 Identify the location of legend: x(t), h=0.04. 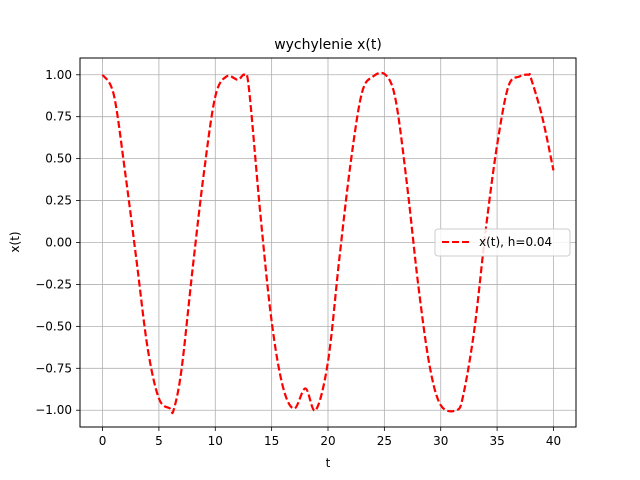
(502, 242).